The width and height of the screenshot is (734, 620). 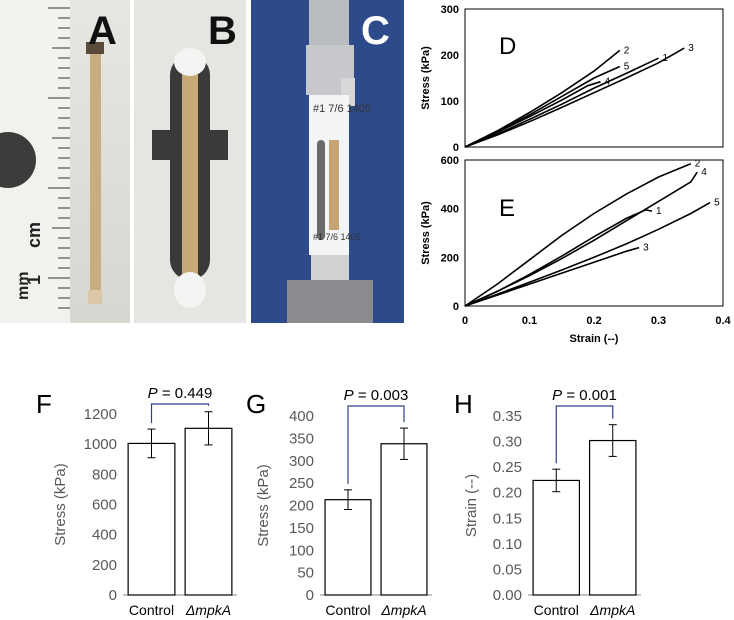 I want to click on slot-illustration: B, so click(x=190, y=161).